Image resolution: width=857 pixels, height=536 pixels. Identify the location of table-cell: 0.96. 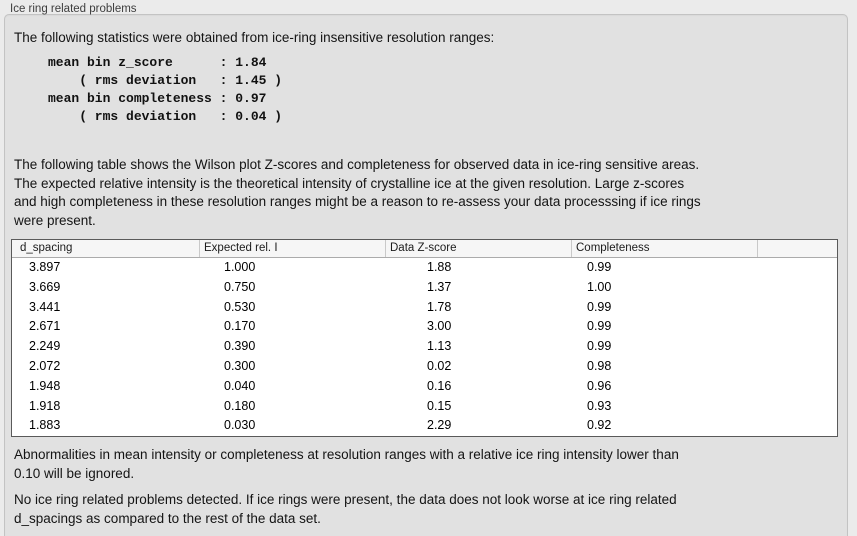
(599, 385).